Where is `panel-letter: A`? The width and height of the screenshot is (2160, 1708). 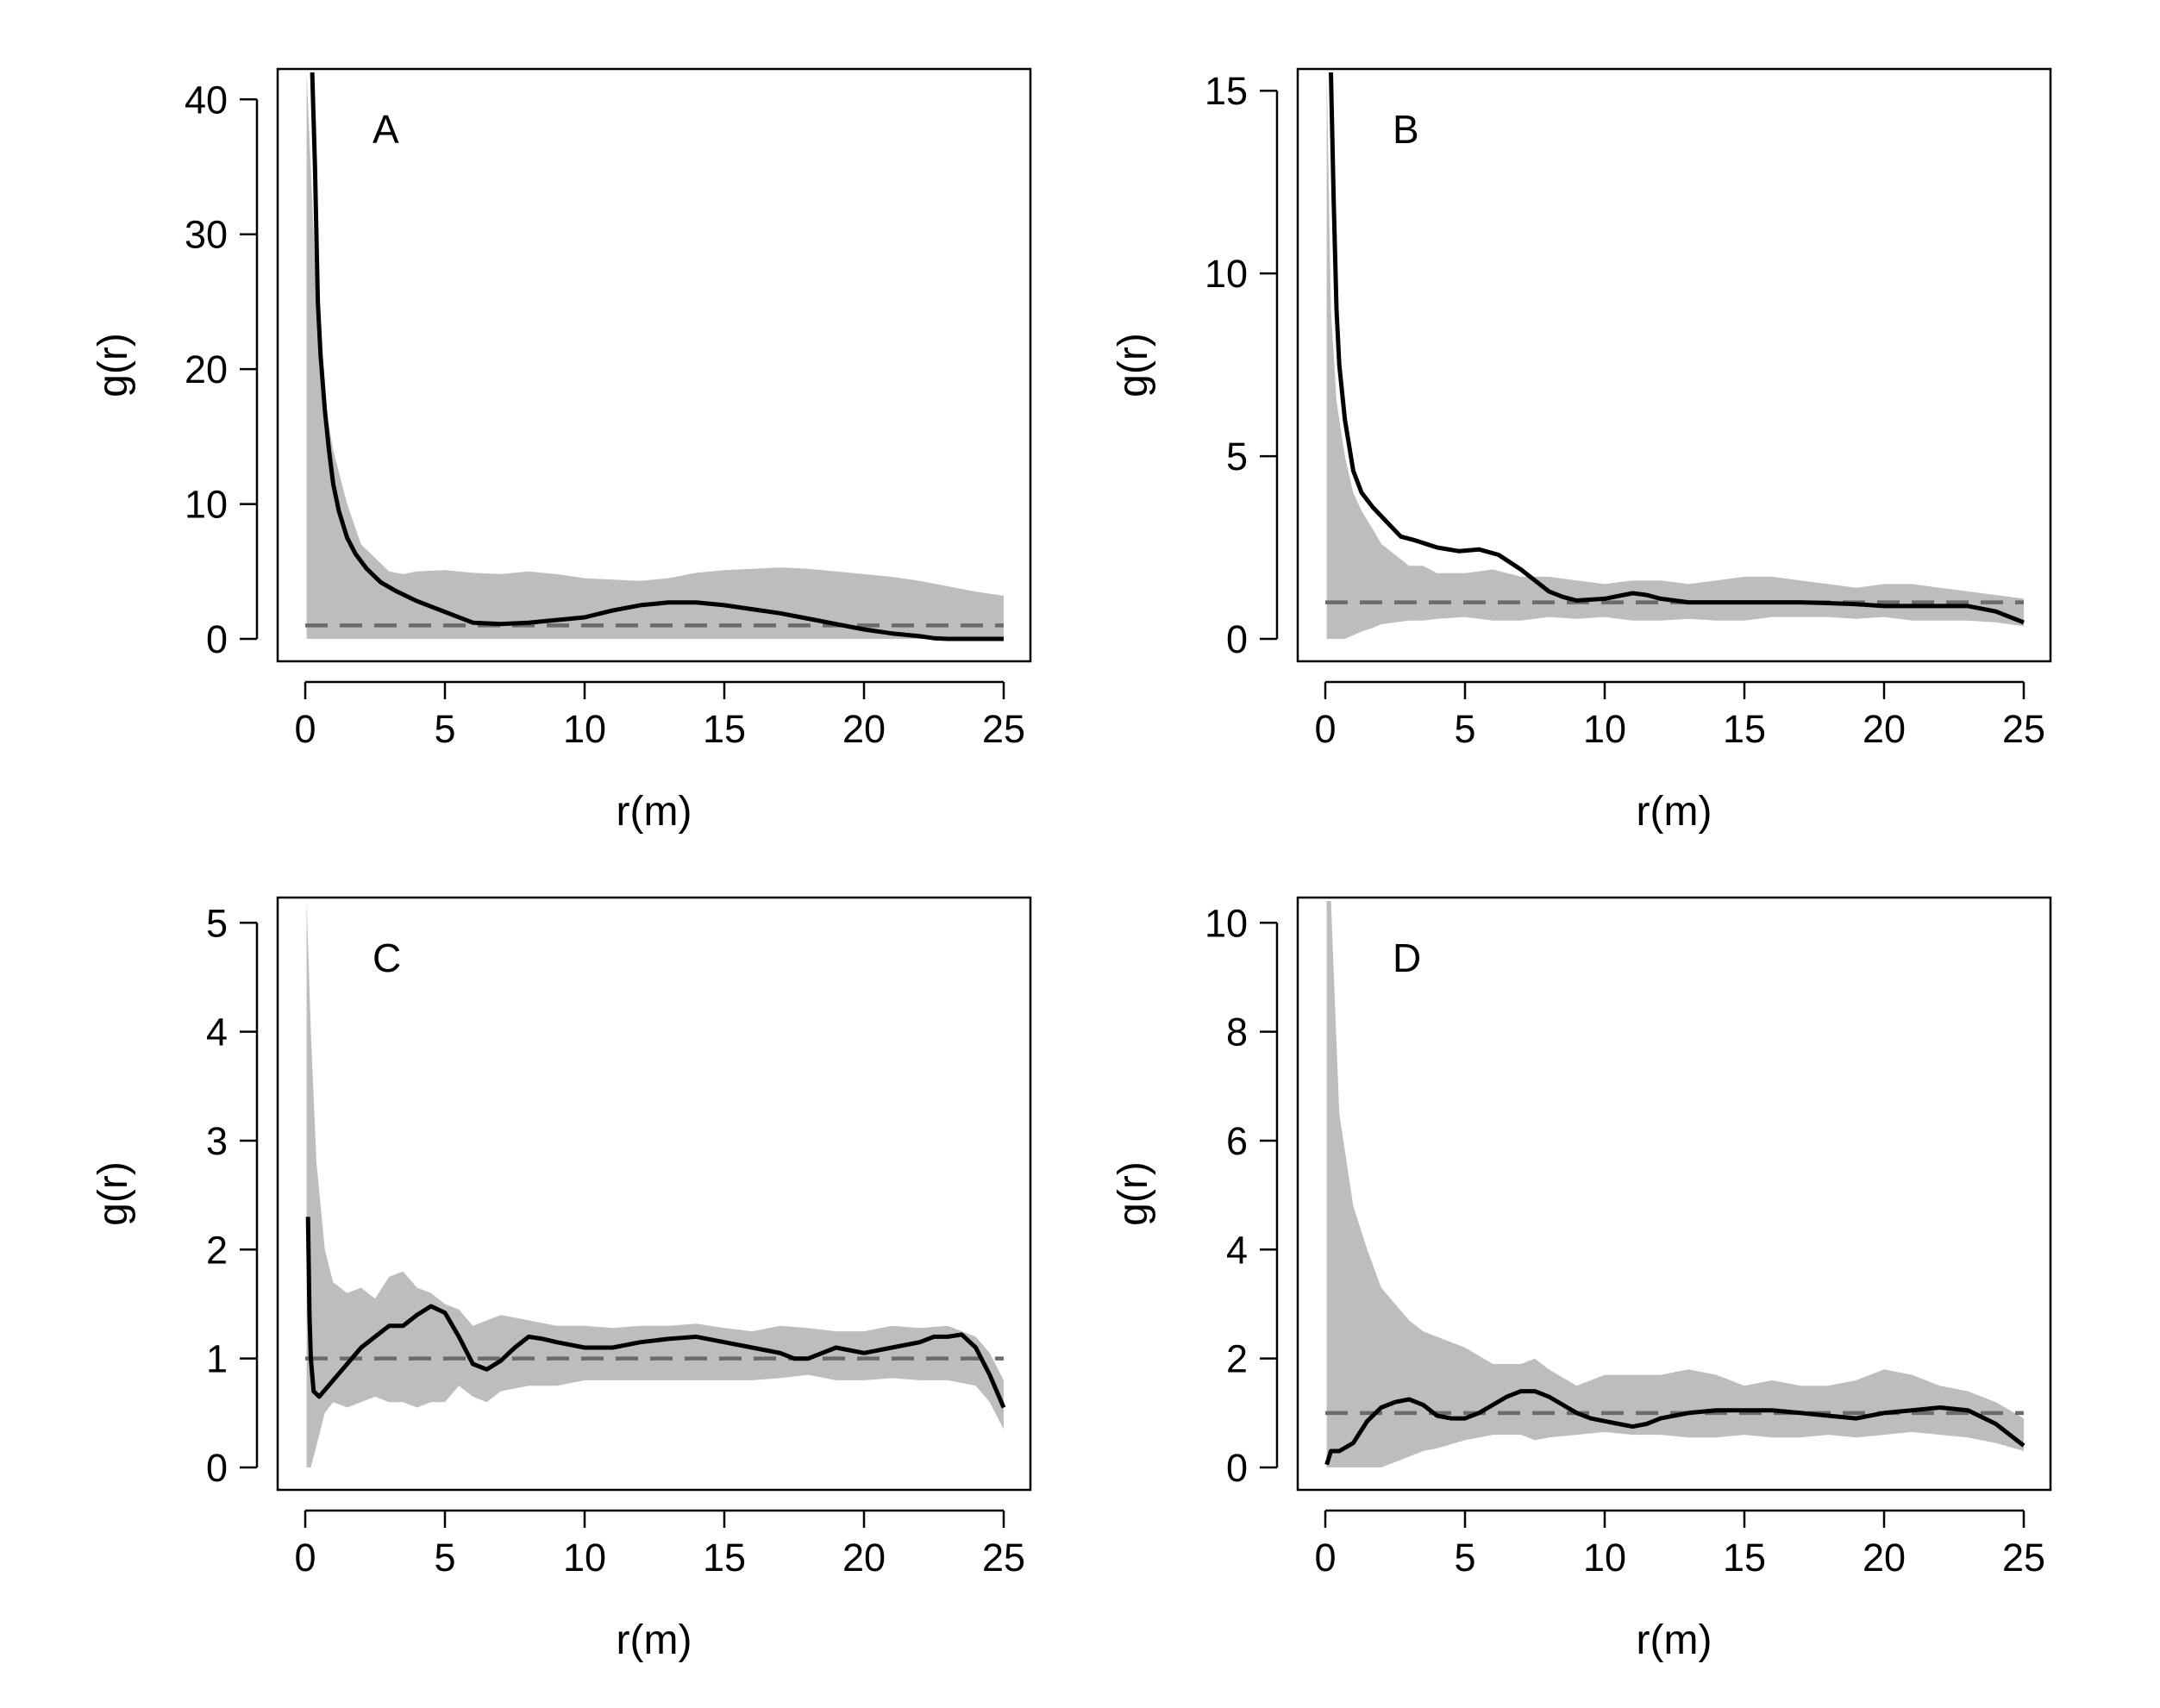 panel-letter: A is located at coordinates (386, 129).